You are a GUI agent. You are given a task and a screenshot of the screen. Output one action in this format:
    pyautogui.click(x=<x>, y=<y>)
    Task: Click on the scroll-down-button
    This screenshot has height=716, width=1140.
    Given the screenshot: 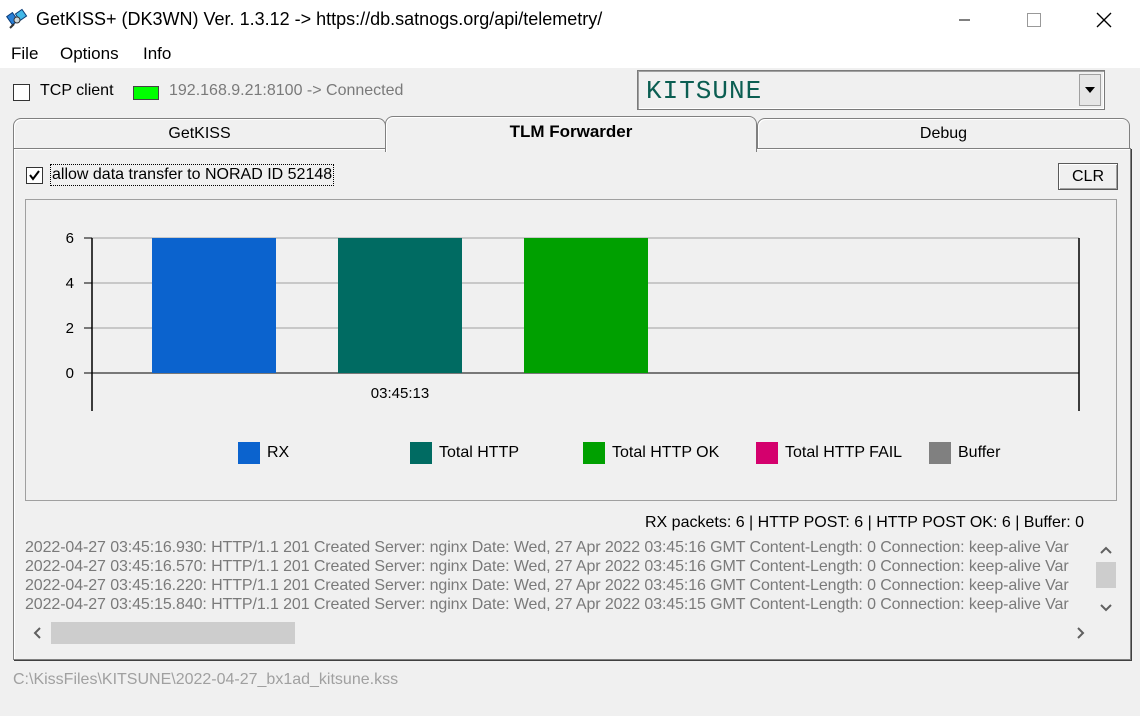 What is the action you would take?
    pyautogui.click(x=1106, y=608)
    